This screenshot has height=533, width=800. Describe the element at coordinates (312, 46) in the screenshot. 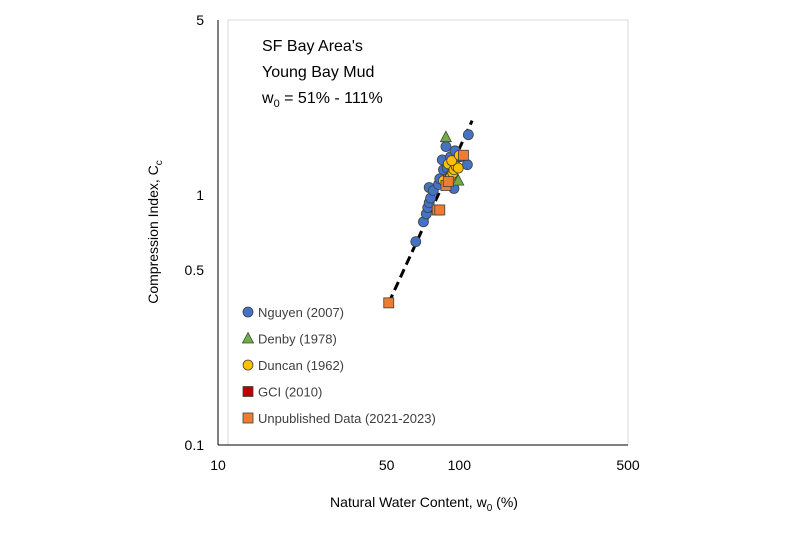

I see `annotation-line-1: SF Bay Area's` at that location.